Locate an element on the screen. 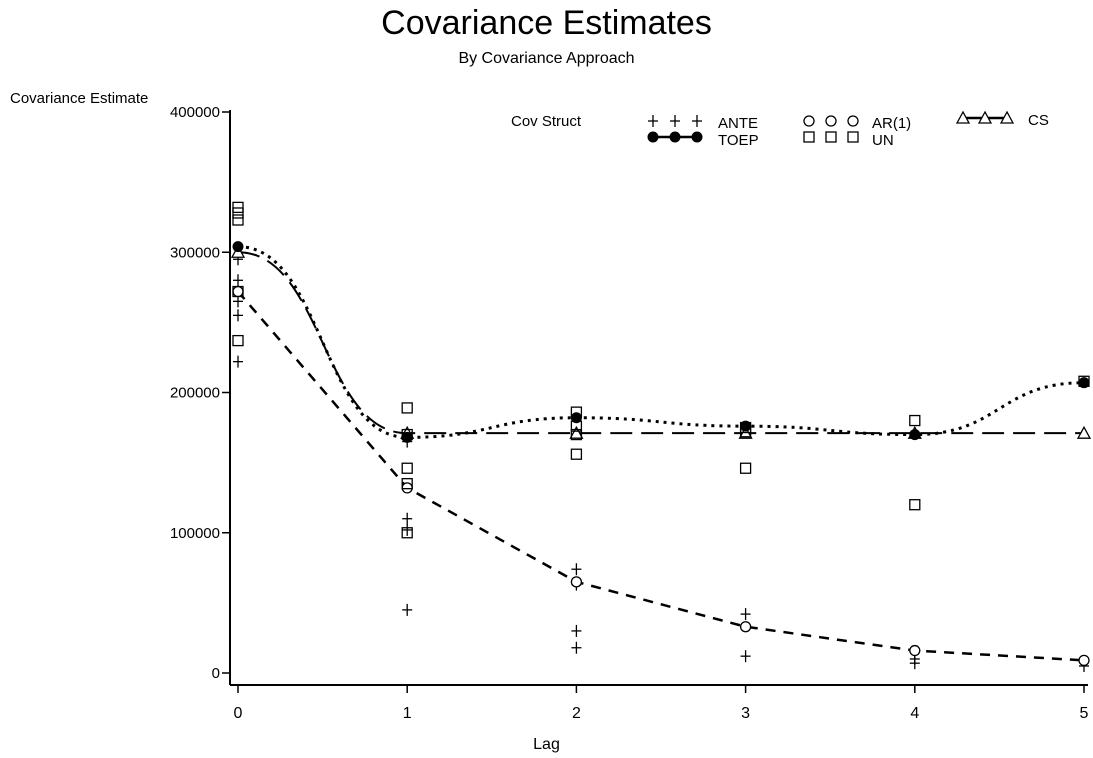 This screenshot has height=758, width=1093. legend-item-cs: CS is located at coordinates (1002, 119).